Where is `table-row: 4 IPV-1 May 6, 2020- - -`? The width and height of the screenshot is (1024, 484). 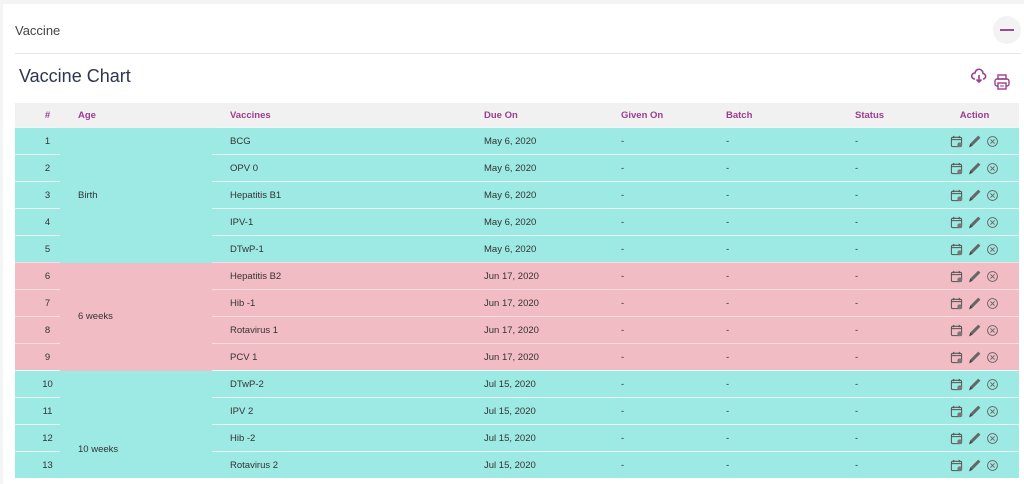 table-row: 4 IPV-1 May 6, 2020- - - is located at coordinates (517, 222).